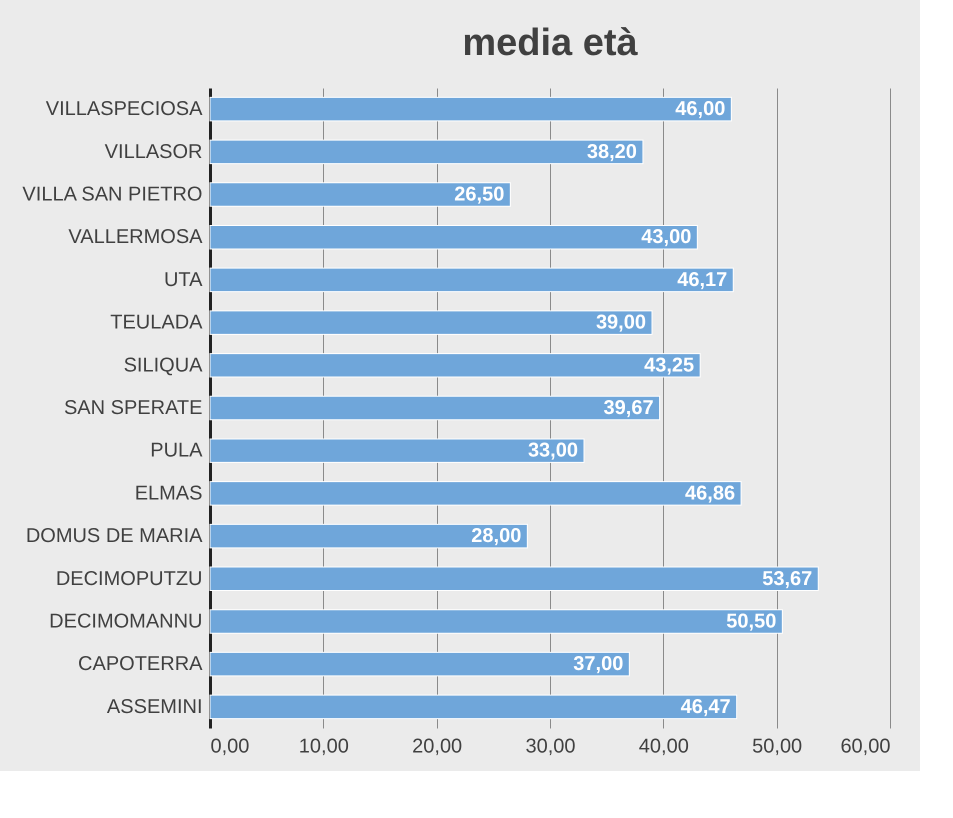  Describe the element at coordinates (168, 493) in the screenshot. I see `y-tick-label: ELMAS` at that location.